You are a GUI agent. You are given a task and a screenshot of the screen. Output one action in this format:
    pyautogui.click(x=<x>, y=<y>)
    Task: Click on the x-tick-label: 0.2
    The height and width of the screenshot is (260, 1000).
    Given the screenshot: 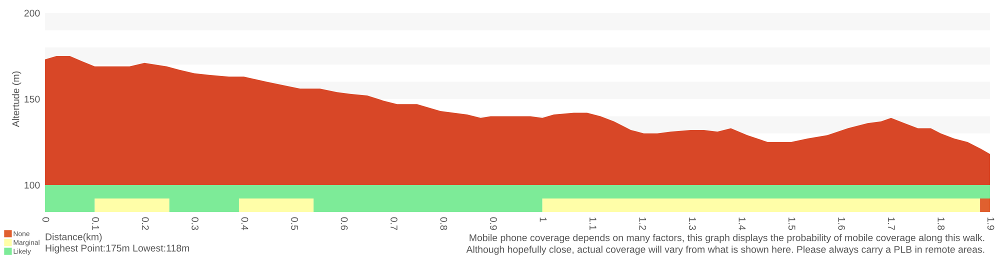 What is the action you would take?
    pyautogui.click(x=145, y=223)
    